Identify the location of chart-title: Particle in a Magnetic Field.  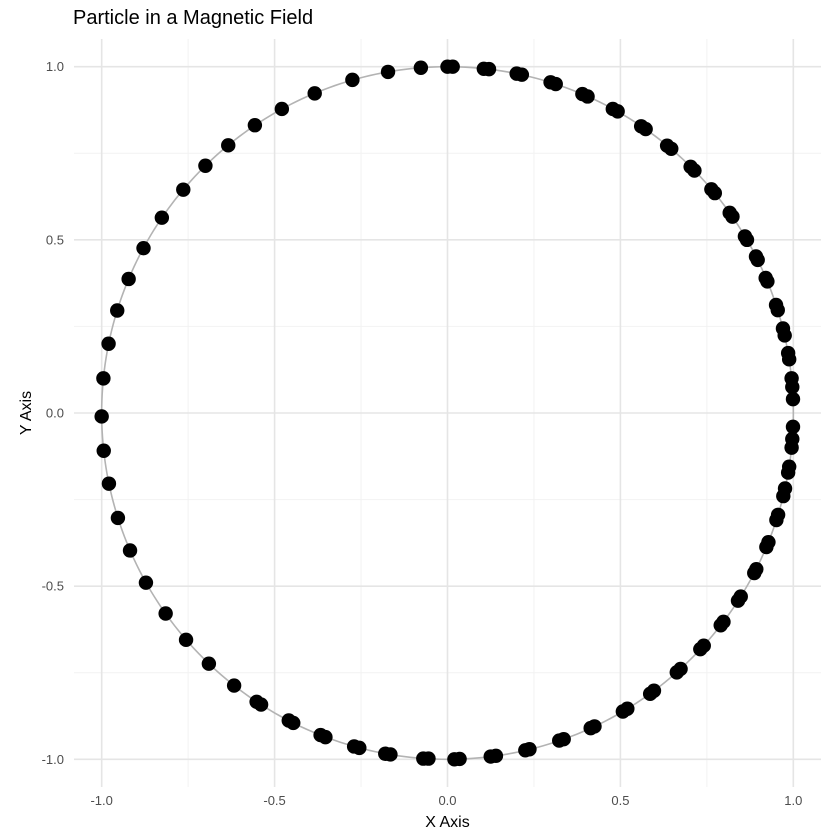
(193, 18).